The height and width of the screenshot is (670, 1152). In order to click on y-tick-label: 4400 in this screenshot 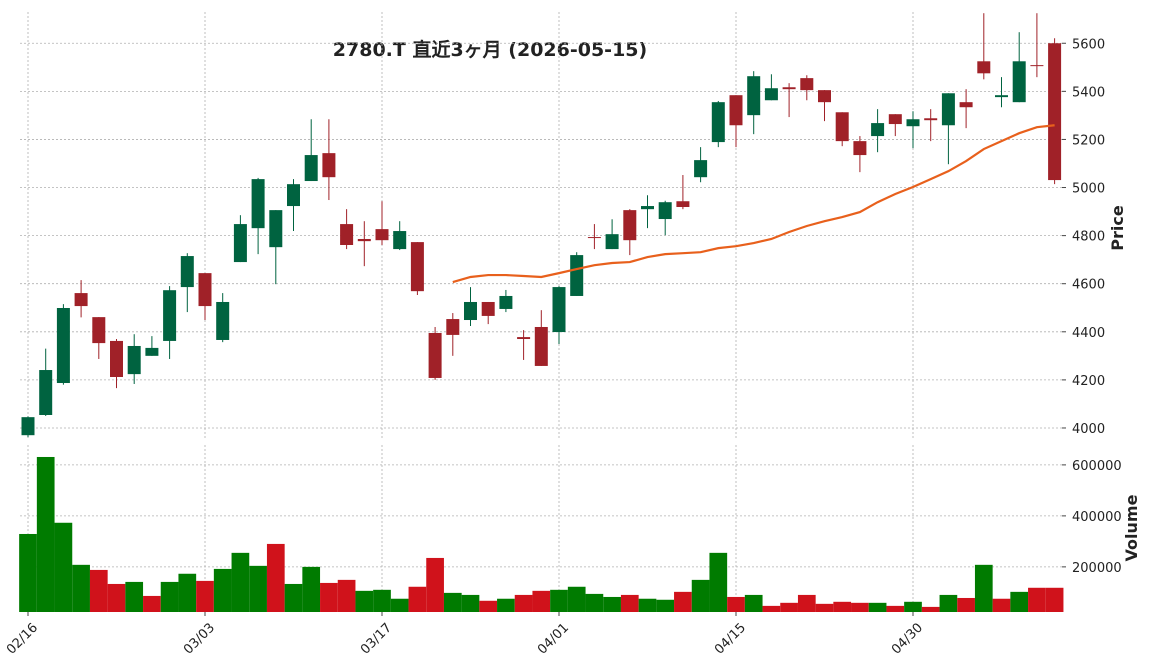, I will do `click(1088, 333)`.